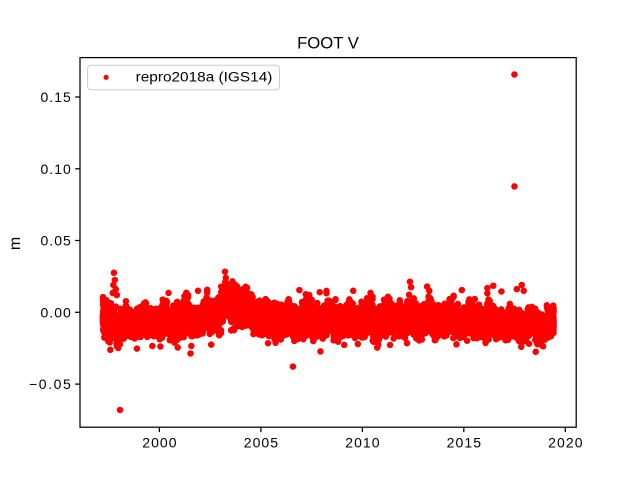 The height and width of the screenshot is (480, 640). What do you see at coordinates (328, 43) in the screenshot?
I see `svg-text: FOOT V` at bounding box center [328, 43].